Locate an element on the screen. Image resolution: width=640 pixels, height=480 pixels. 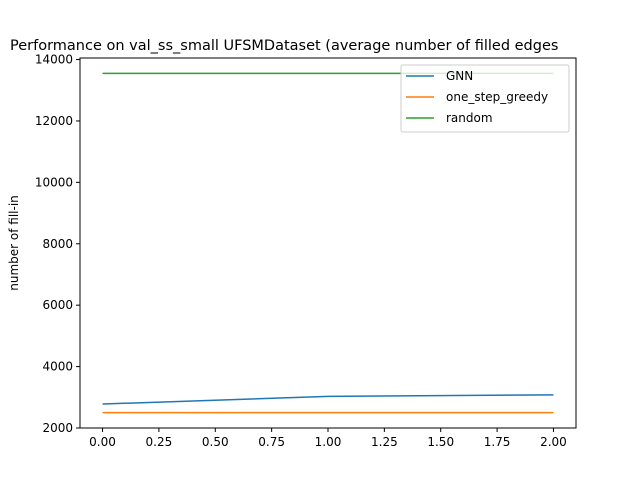
x-tick-label: 1.00 is located at coordinates (328, 442).